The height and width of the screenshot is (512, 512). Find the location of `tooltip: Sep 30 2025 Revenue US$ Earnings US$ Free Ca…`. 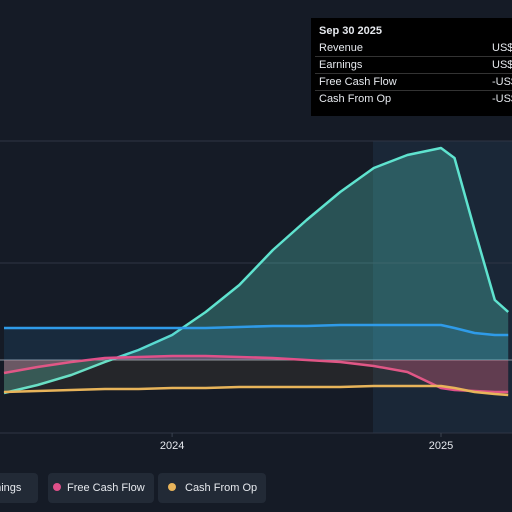

tooltip: Sep 30 2025 Revenue US$ Earnings US$ Free Ca… is located at coordinates (411, 67).